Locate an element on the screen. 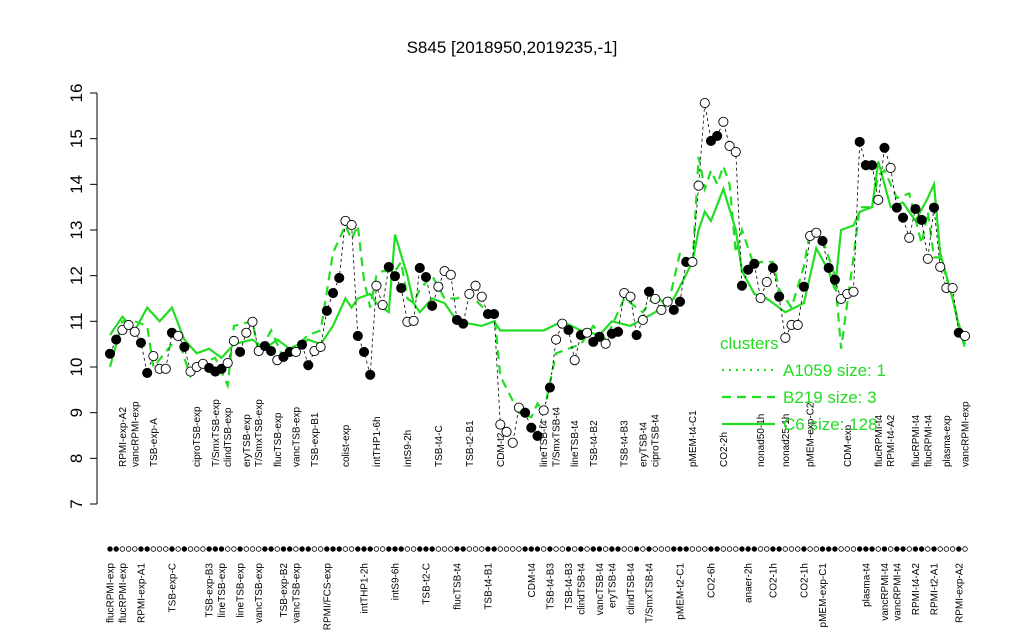  x-tick-label: RPMI-t2-A1 is located at coordinates (935, 589).